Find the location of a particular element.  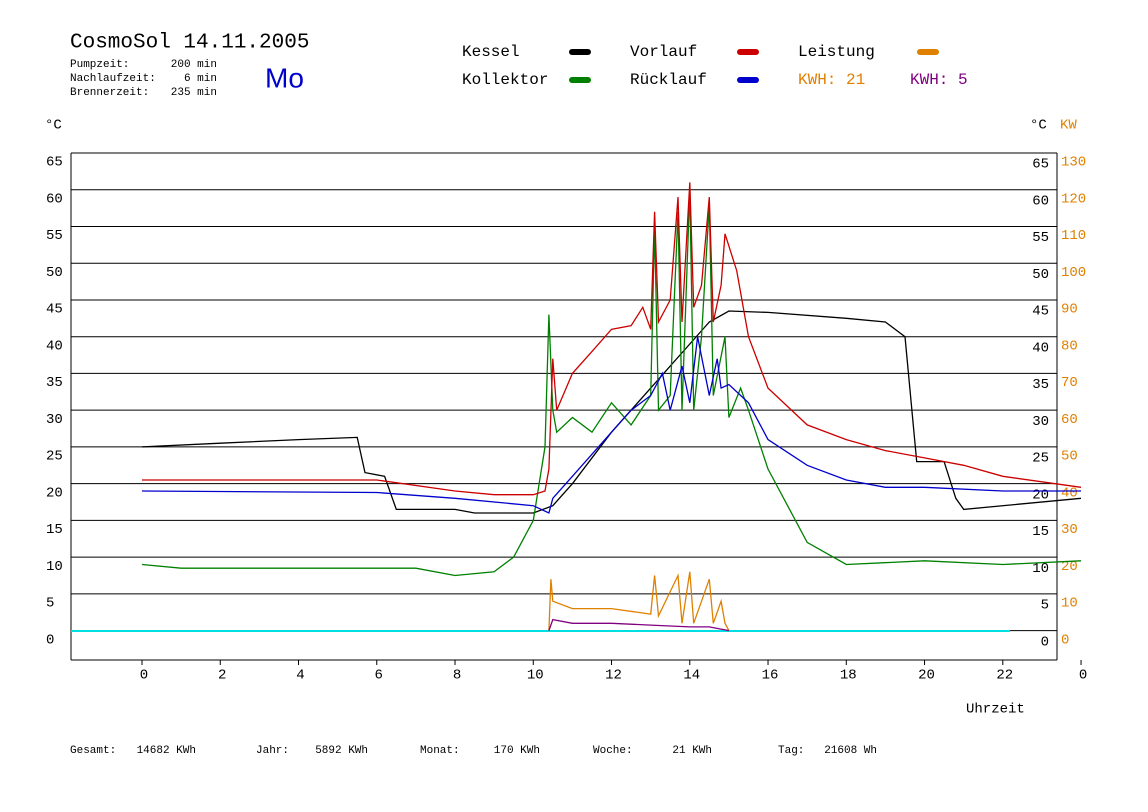

y2-tick-label: 20 is located at coordinates (1069, 567).